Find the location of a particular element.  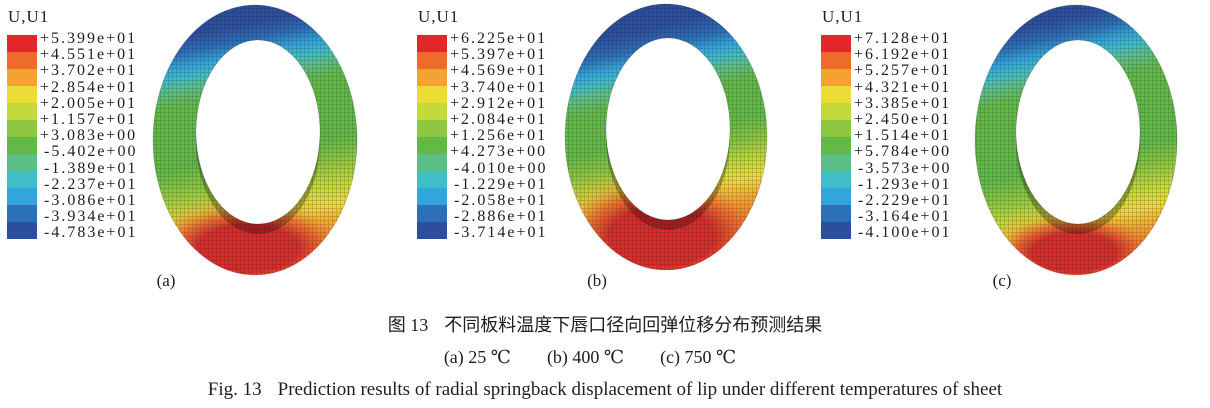

panel-label-b: (b) is located at coordinates (597, 280).